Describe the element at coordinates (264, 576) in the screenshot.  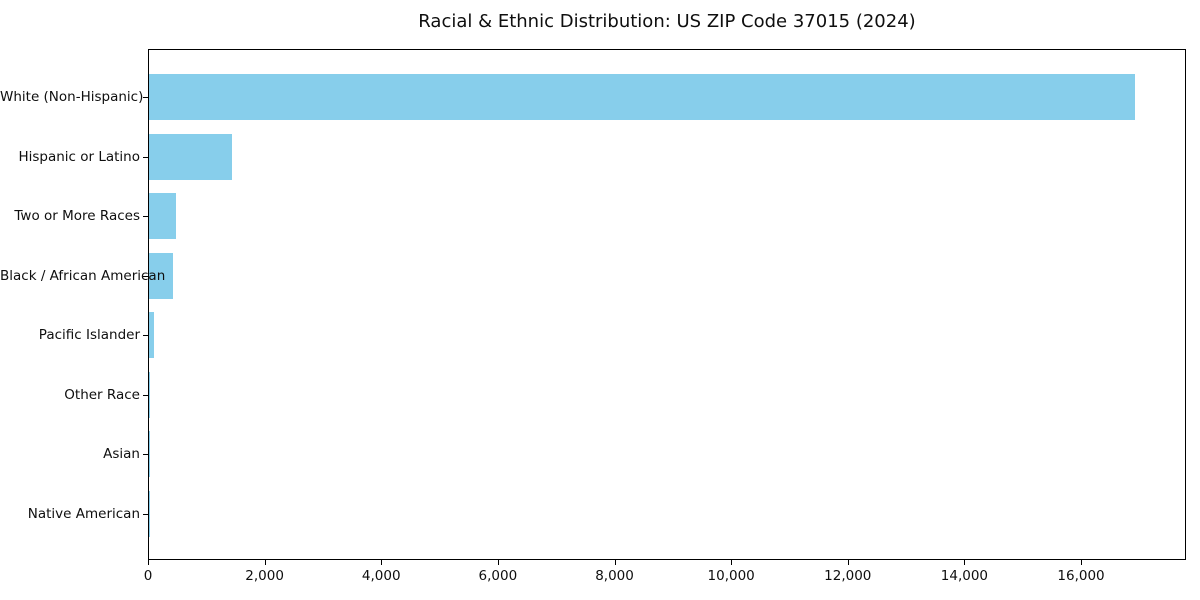
I see `x-tick-label: 2,000` at that location.